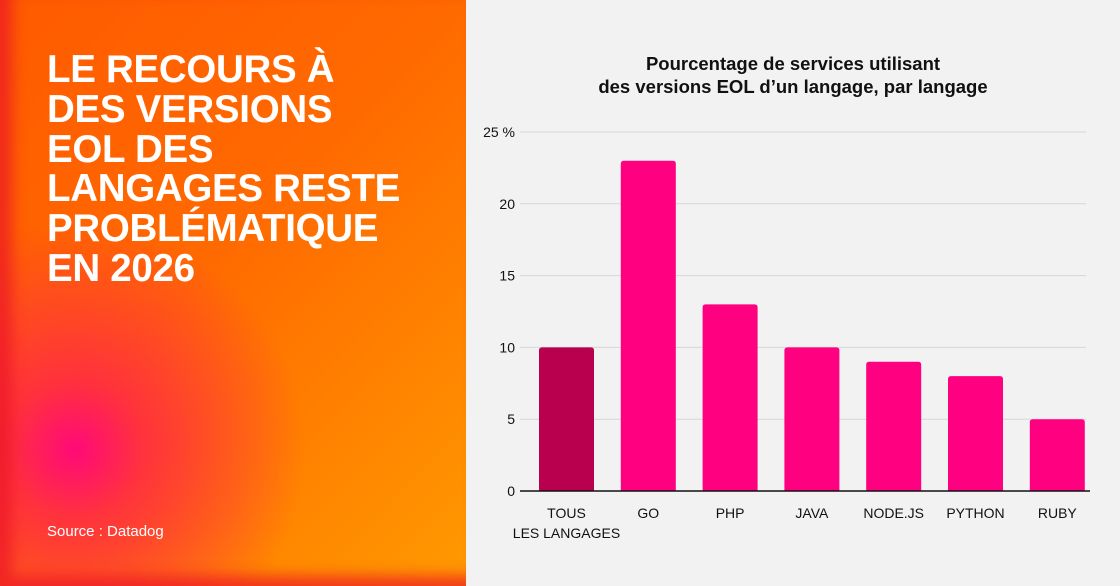 The image size is (1120, 586). Describe the element at coordinates (812, 513) in the screenshot. I see `x-tick-label: JAVA` at that location.